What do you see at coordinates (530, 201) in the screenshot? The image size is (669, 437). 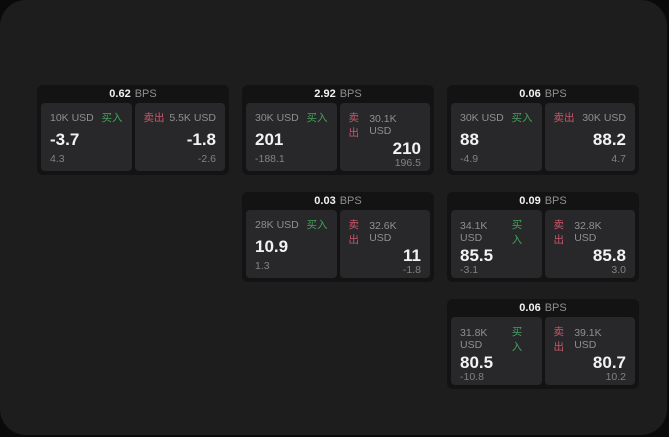 I see `bps-value: 0.09` at bounding box center [530, 201].